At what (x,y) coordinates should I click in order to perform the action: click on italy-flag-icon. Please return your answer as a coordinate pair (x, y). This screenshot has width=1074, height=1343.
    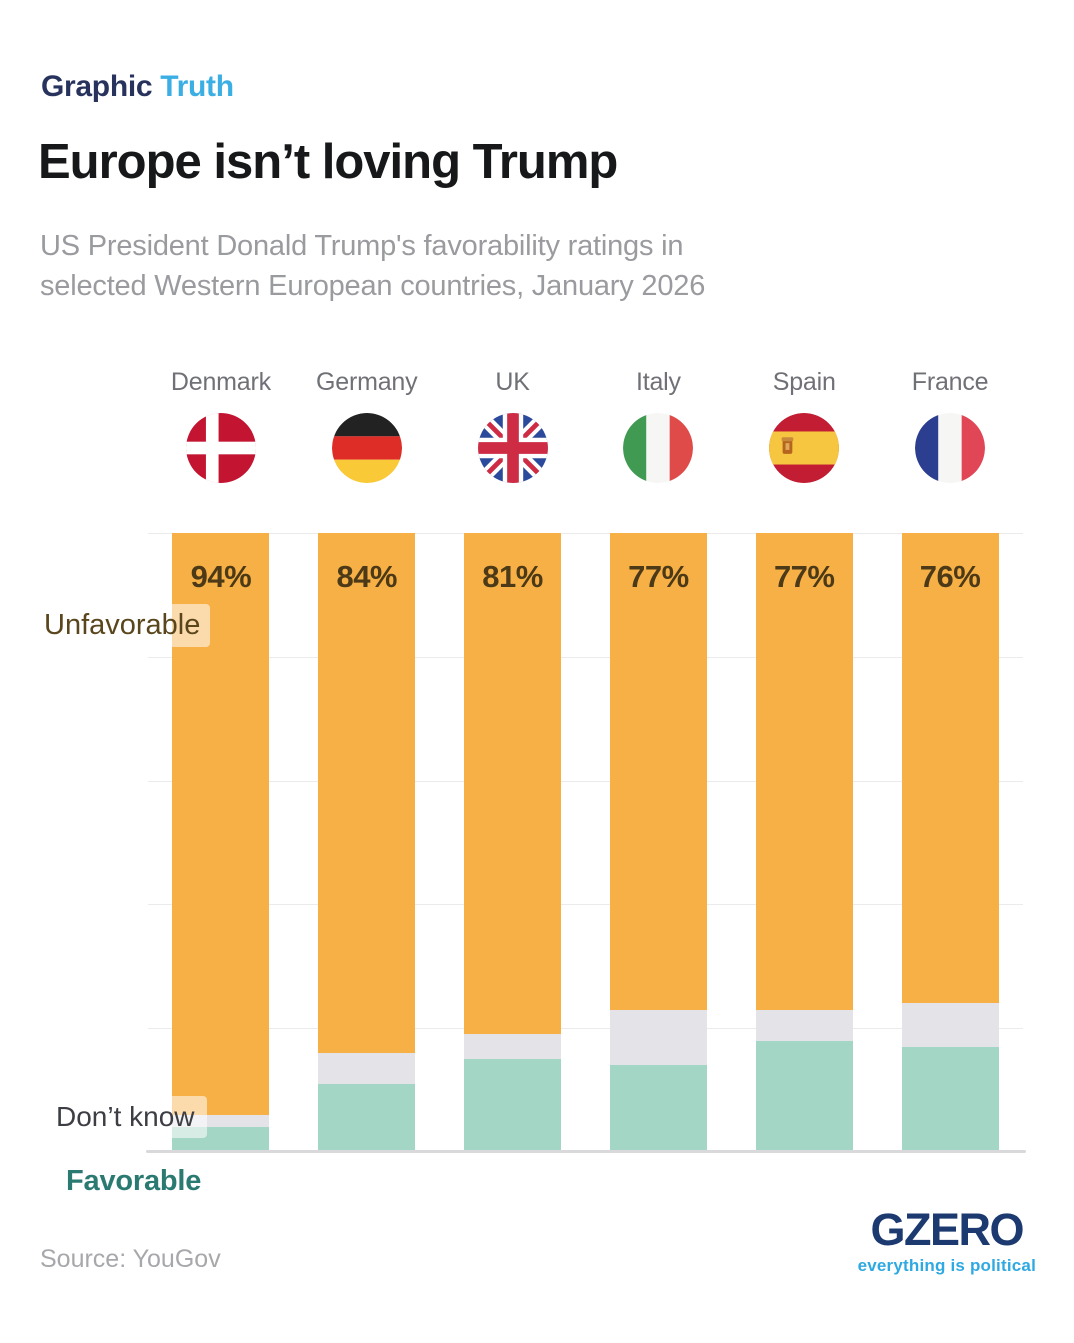
    Looking at the image, I should click on (658, 448).